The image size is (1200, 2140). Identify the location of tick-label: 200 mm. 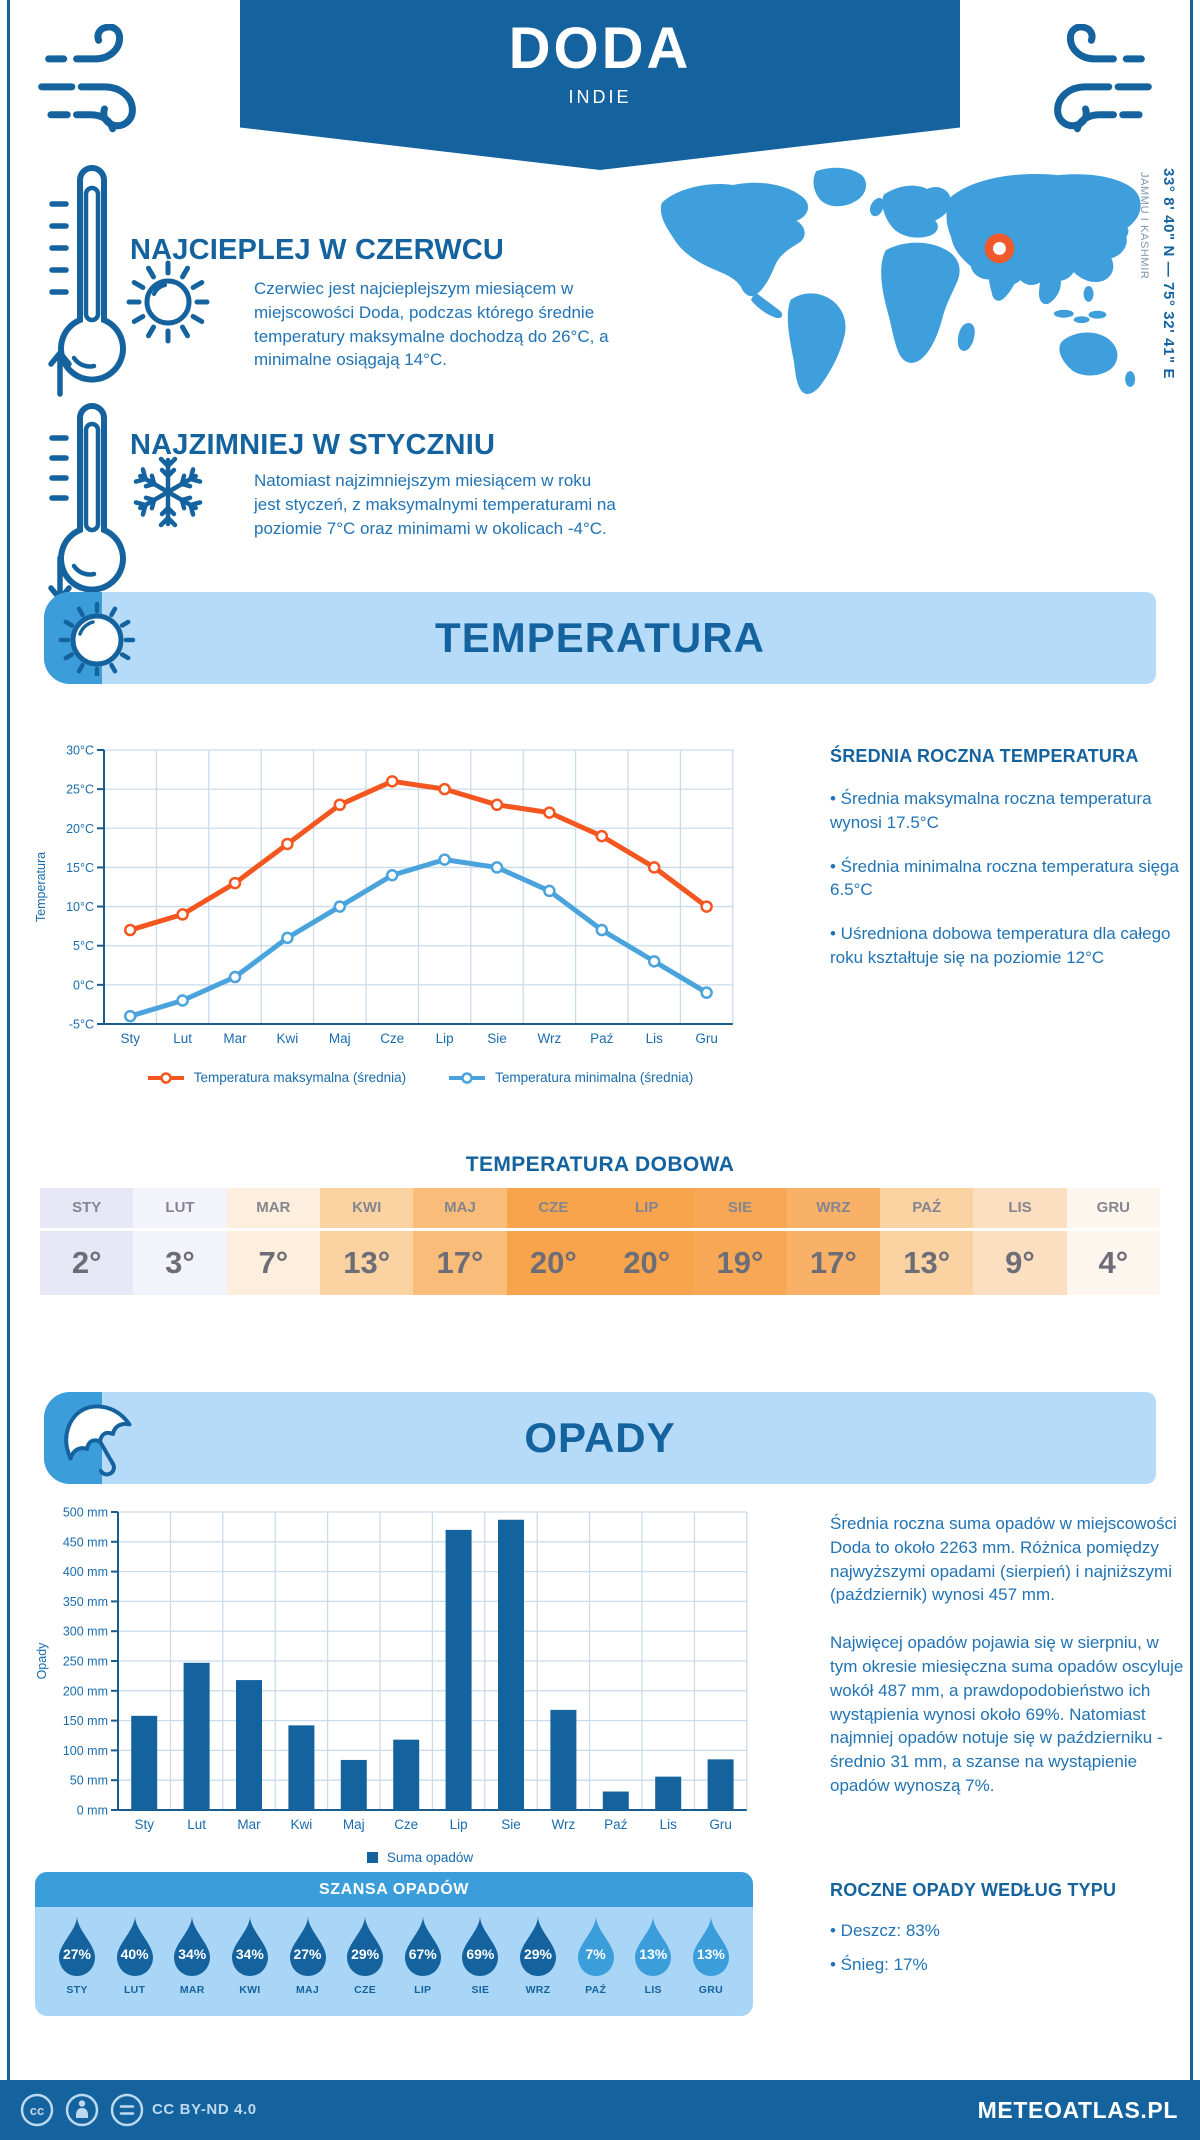
(85, 1691).